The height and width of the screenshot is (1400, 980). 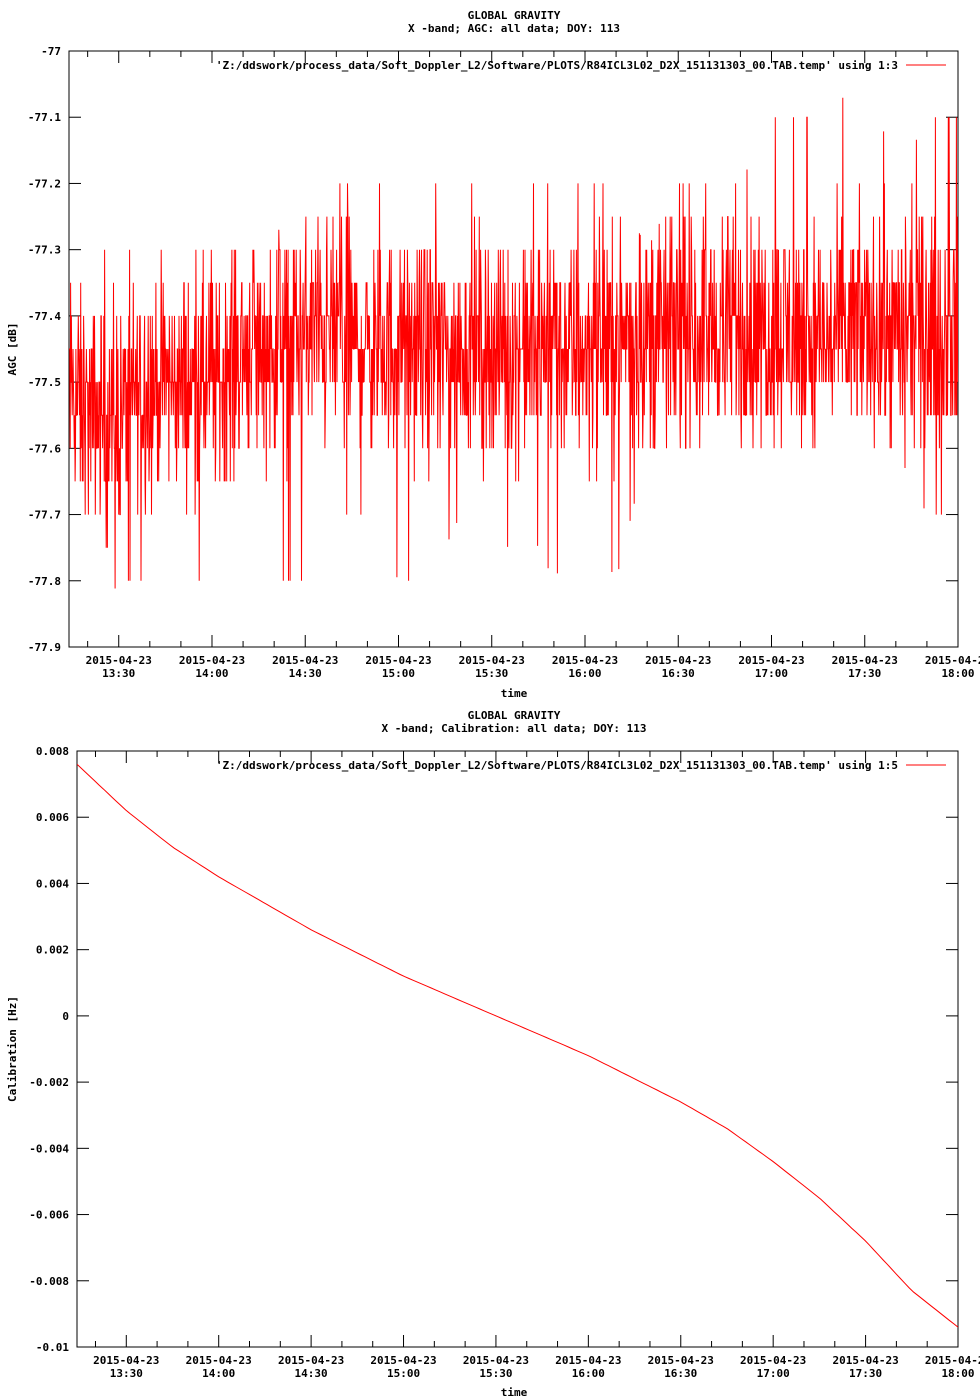 What do you see at coordinates (12, 1049) in the screenshot?
I see `y-axis-label: Calibration [Hz]` at bounding box center [12, 1049].